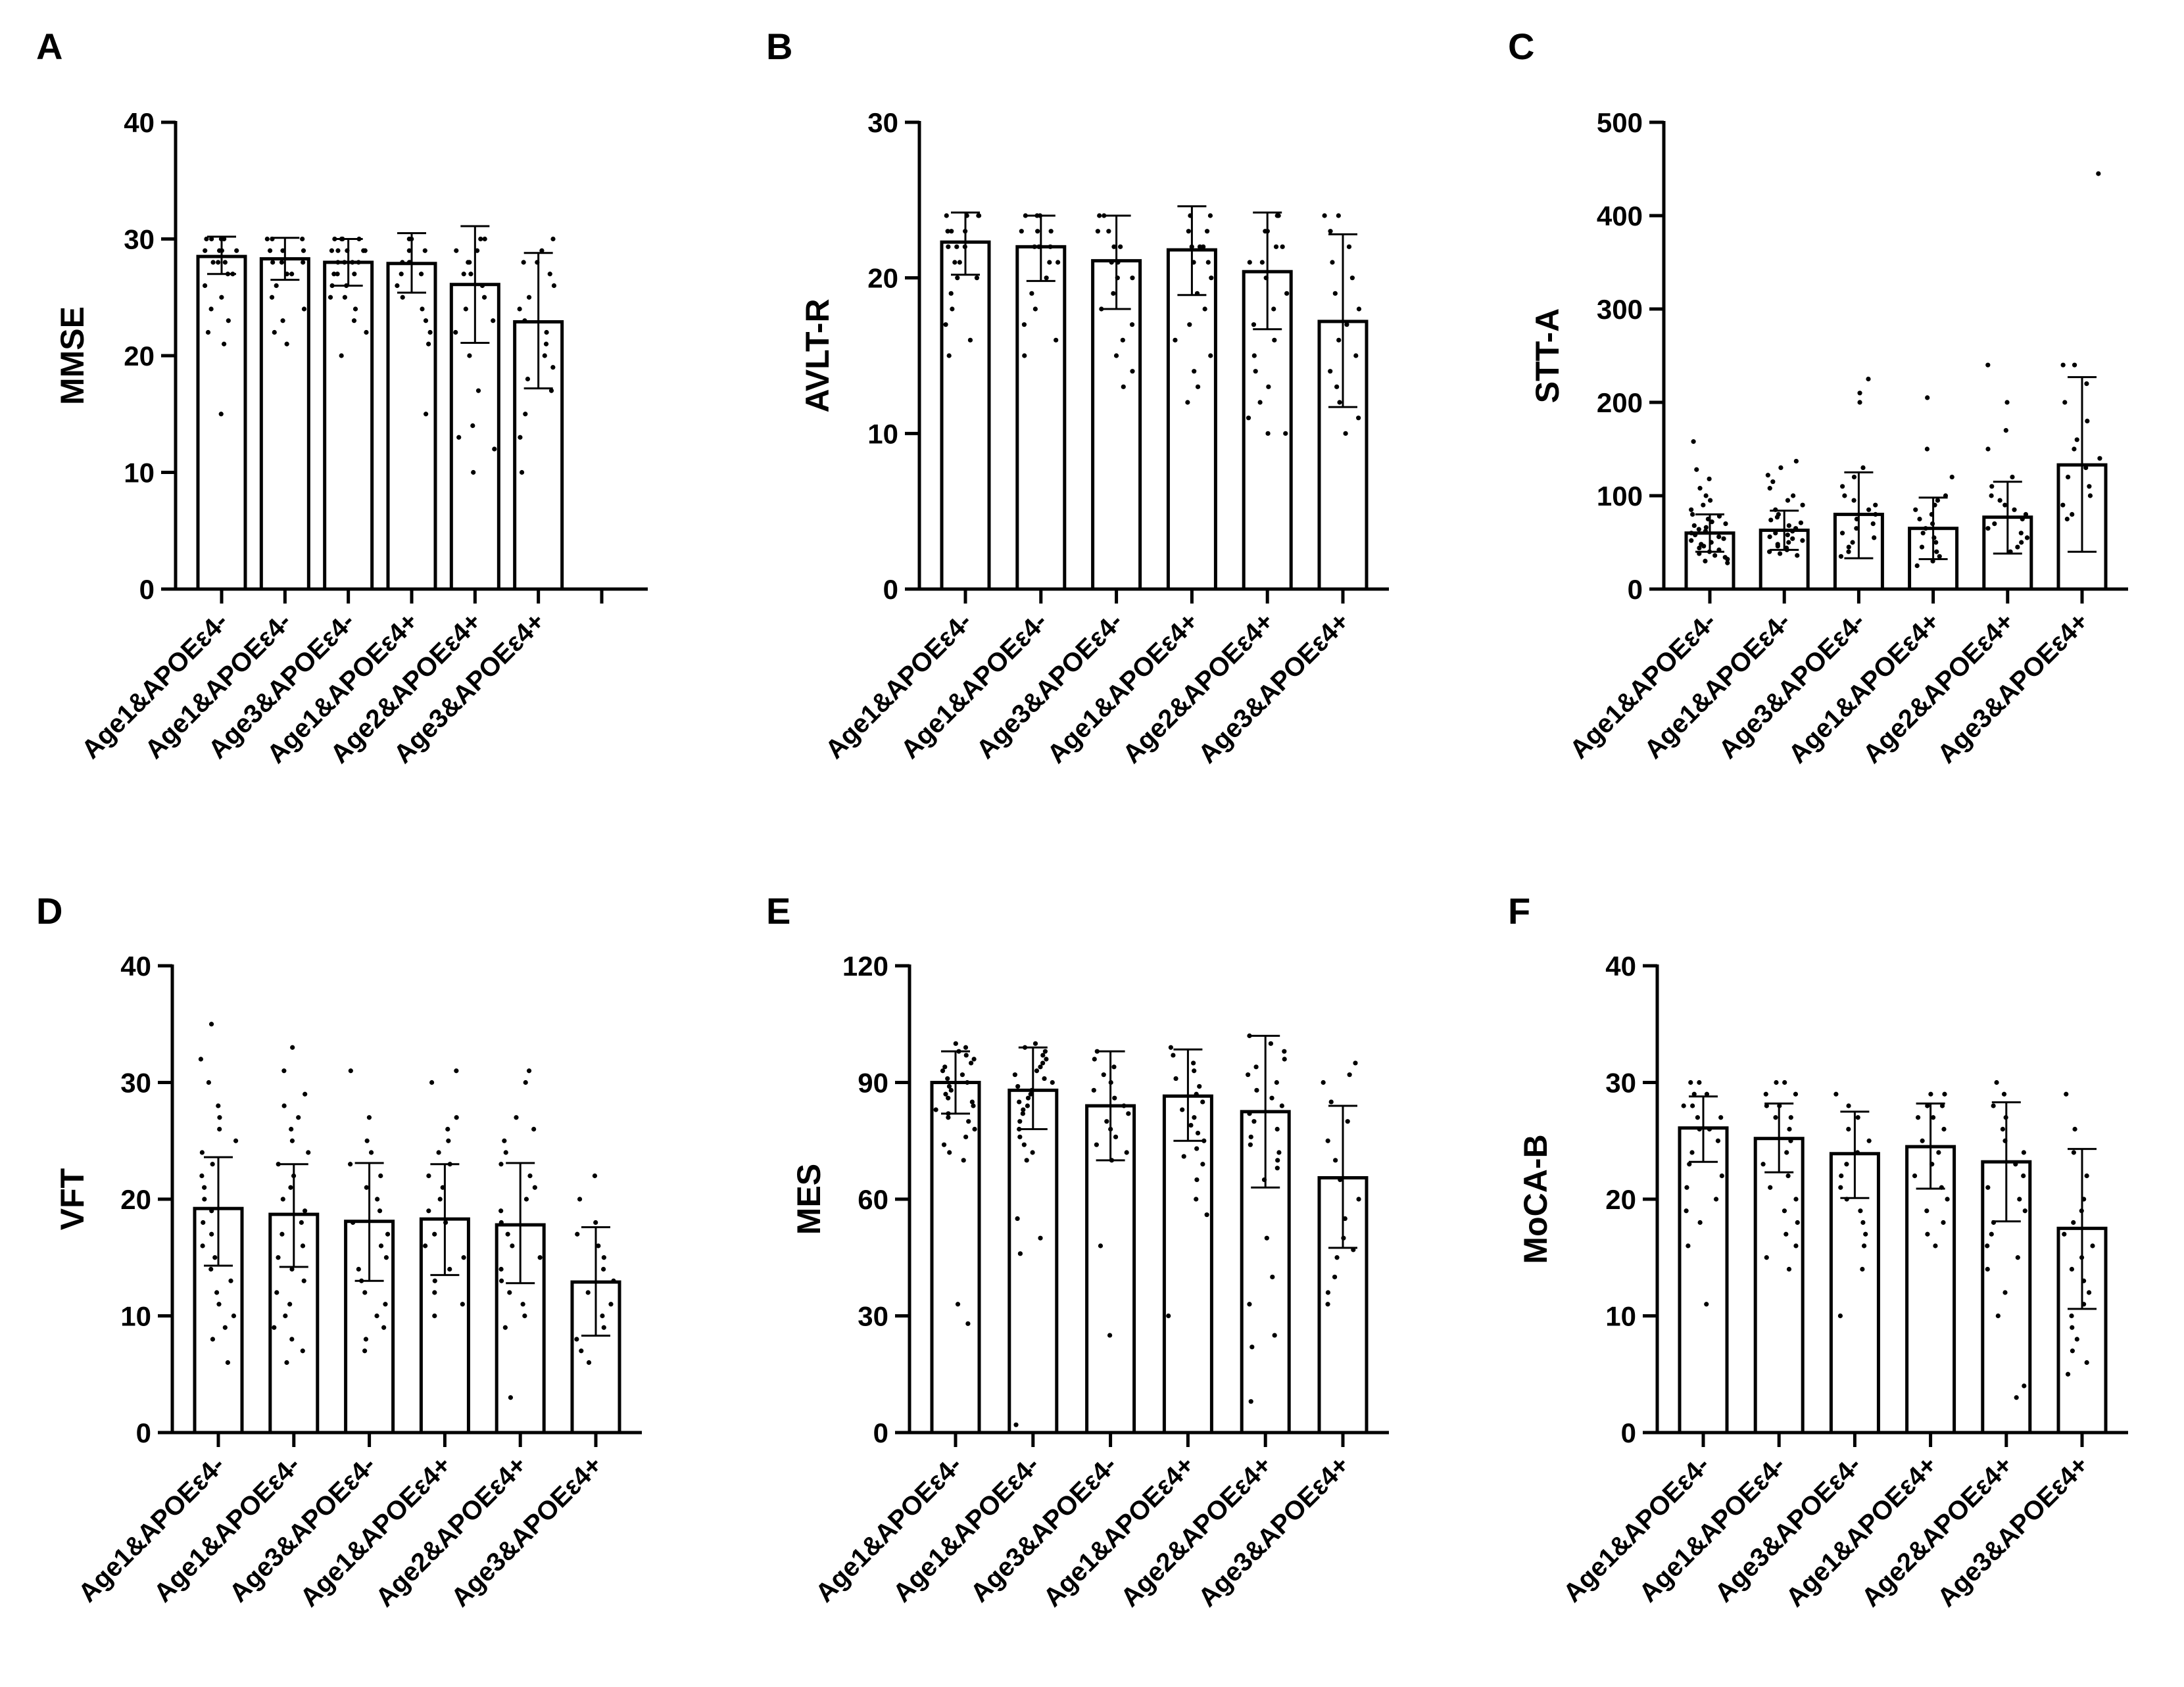 This screenshot has height=1687, width=2184. Describe the element at coordinates (72, 1199) in the screenshot. I see `y-axis-label: VFT` at that location.